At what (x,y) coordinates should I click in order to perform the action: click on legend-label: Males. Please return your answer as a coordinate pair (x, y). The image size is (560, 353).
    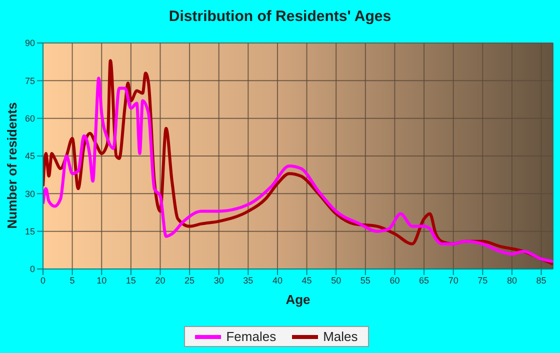
    Looking at the image, I should click on (340, 336).